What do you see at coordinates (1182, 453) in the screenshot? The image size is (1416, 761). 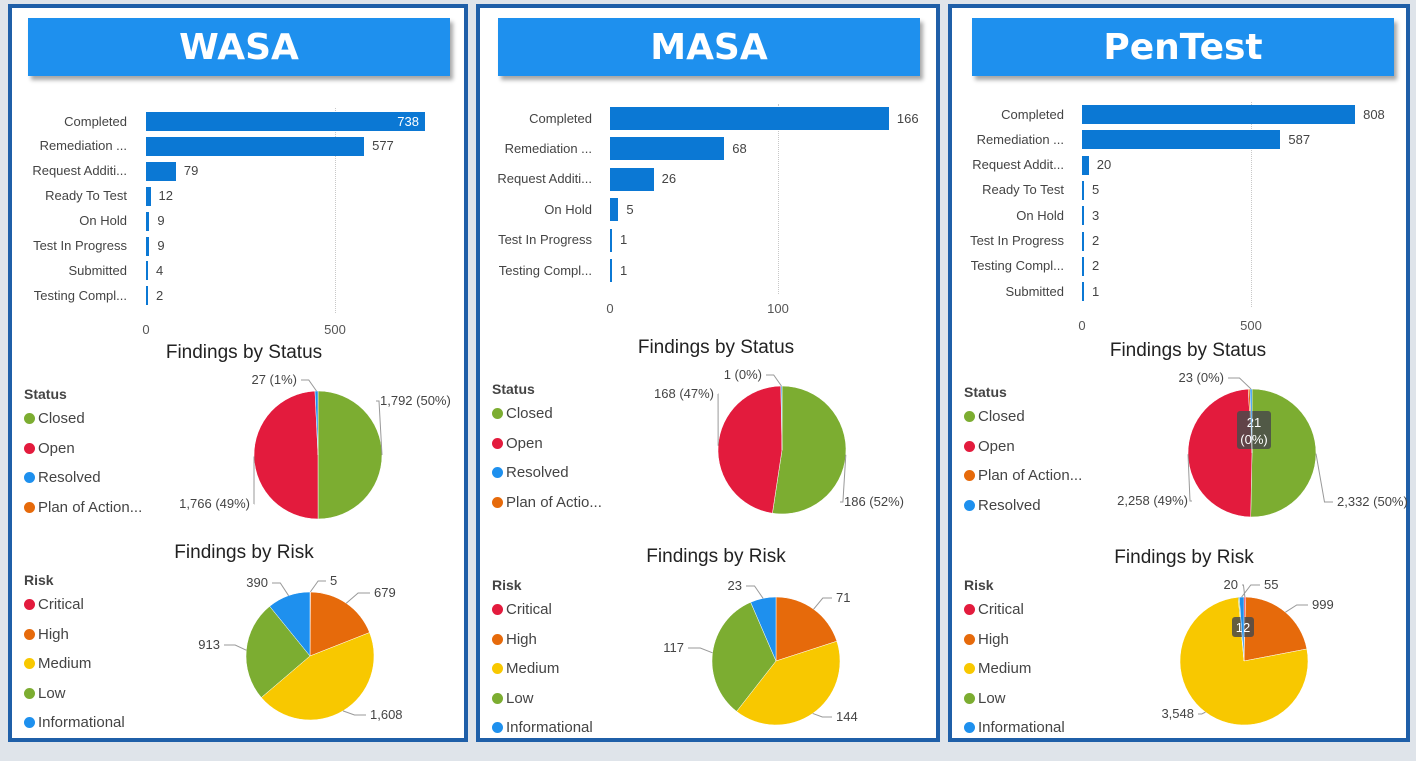 I see `status-pie-chart: 2,332 (50%)2,258 (49%)21(0%)23 (0%)` at bounding box center [1182, 453].